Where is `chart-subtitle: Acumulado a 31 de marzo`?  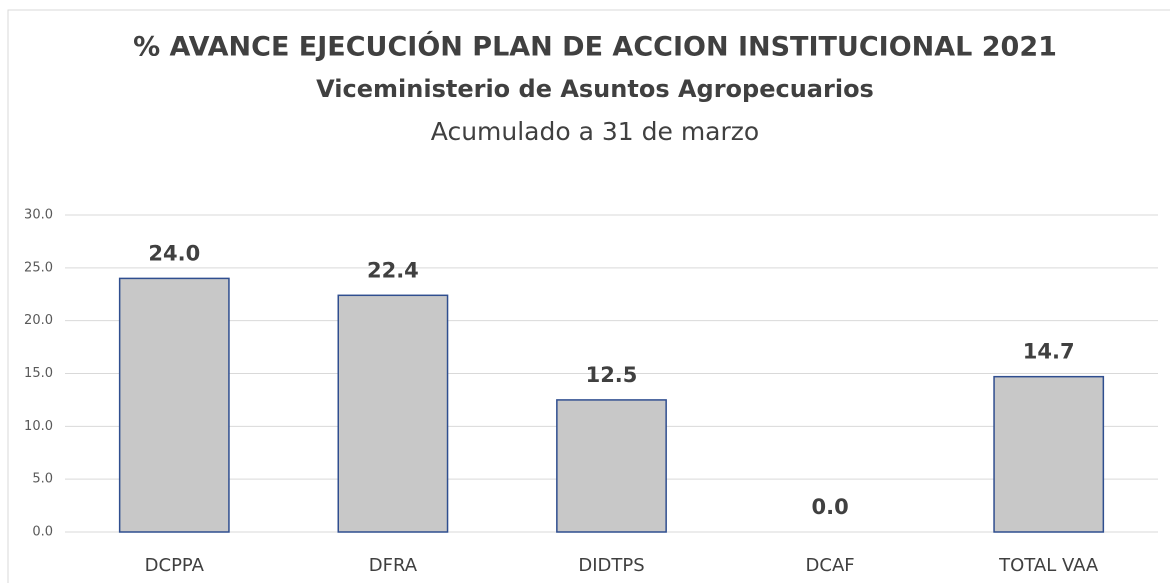
chart-subtitle: Acumulado a 31 de marzo is located at coordinates (595, 131).